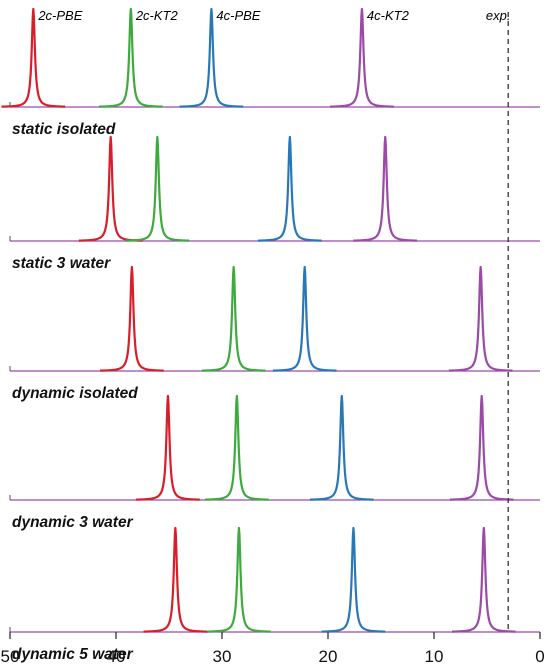  Describe the element at coordinates (73, 654) in the screenshot. I see `panel-label: dynamic 5 water` at that location.